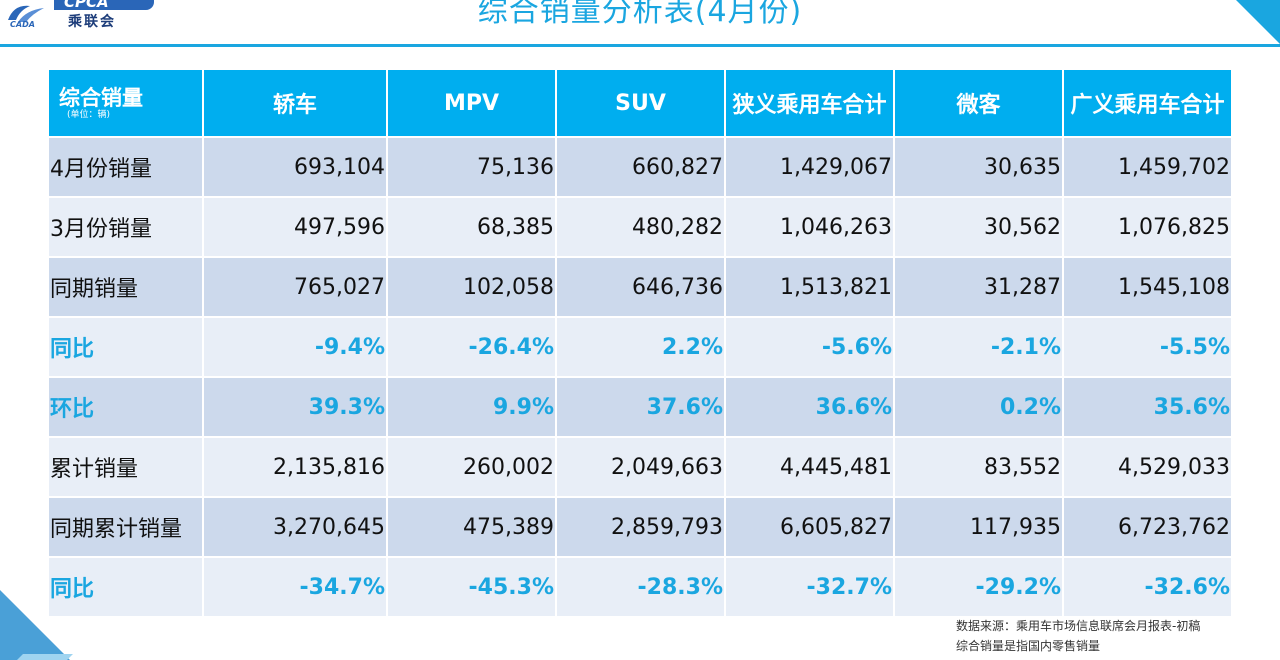 The height and width of the screenshot is (660, 1280). What do you see at coordinates (471, 103) in the screenshot?
I see `column-header: MPV` at bounding box center [471, 103].